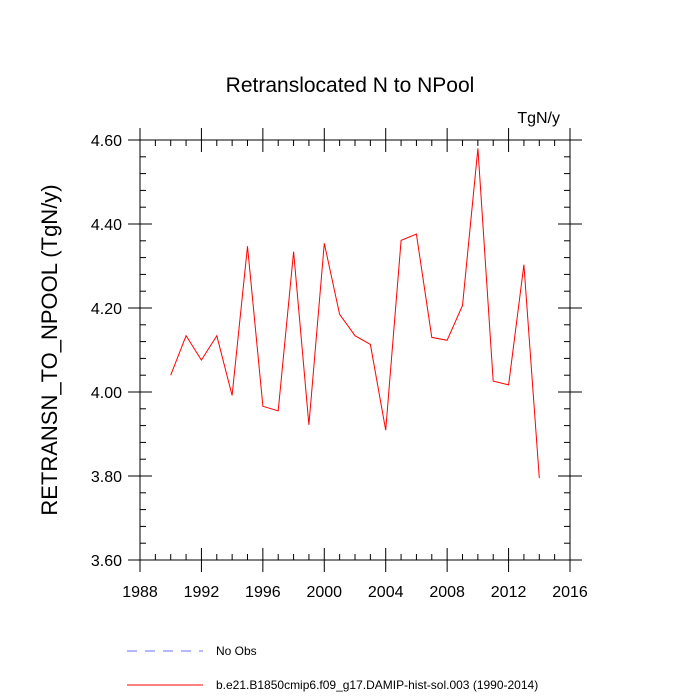  What do you see at coordinates (106, 141) in the screenshot?
I see `y-tick-label: 4.60` at bounding box center [106, 141].